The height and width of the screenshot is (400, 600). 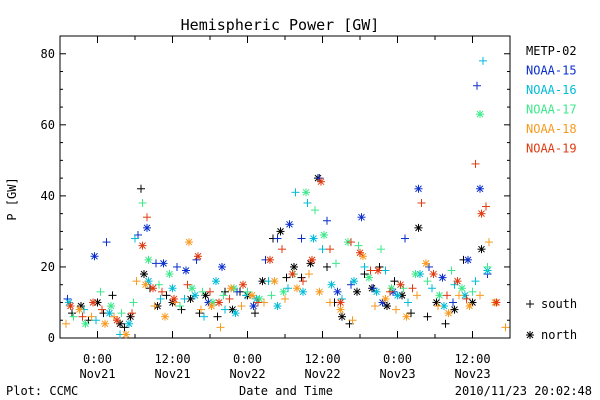 I want to click on y-tick-label: 40, so click(x=48, y=196).